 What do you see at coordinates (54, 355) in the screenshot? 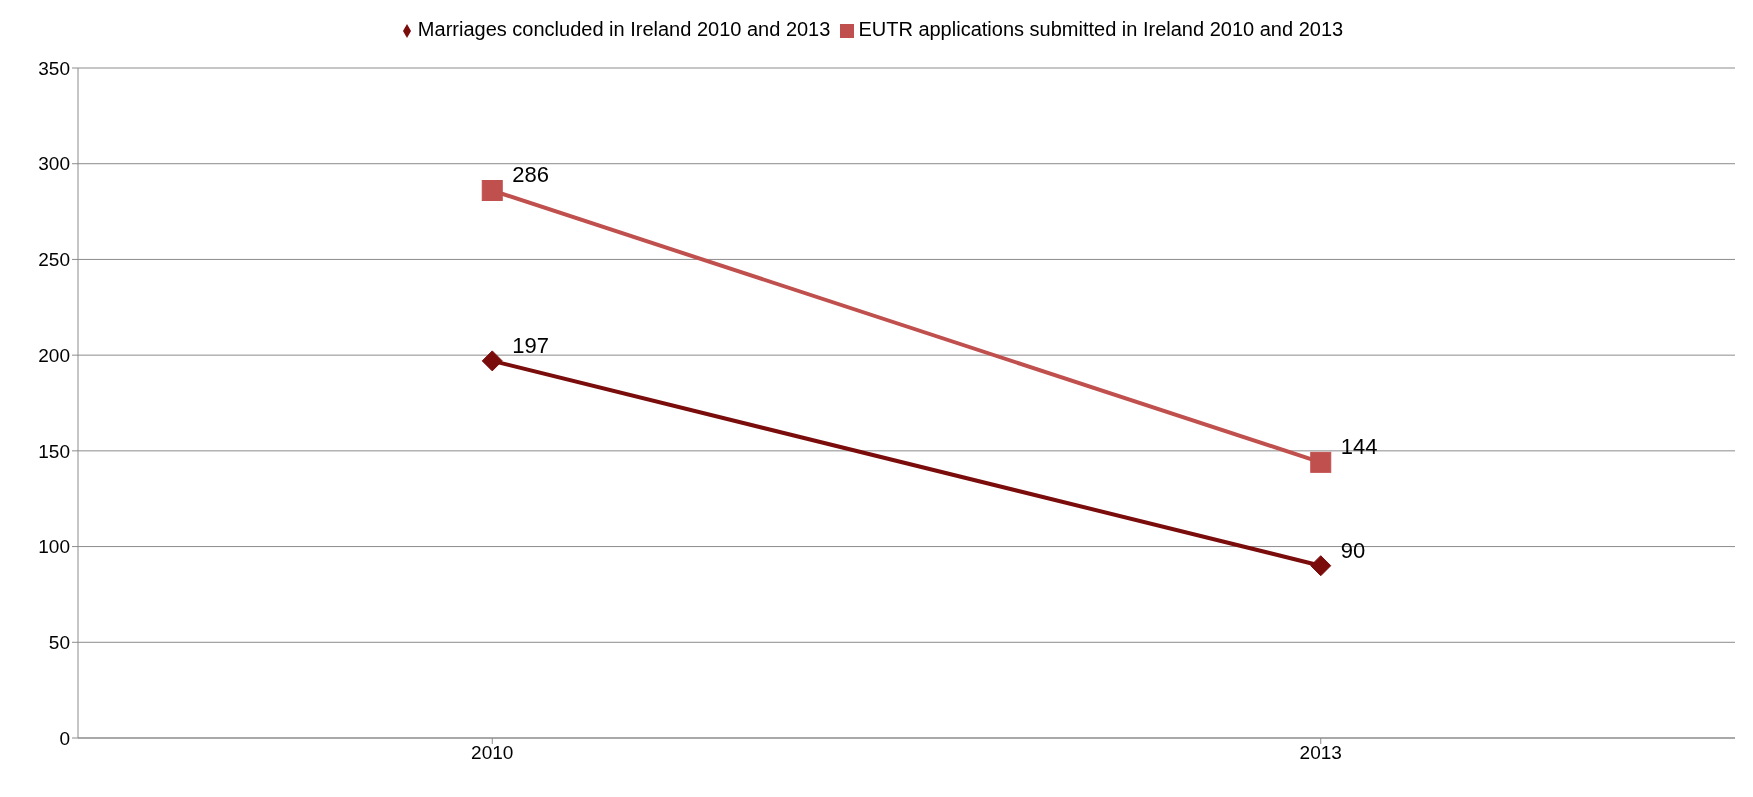
I see `y-tick-label: 200` at bounding box center [54, 355].